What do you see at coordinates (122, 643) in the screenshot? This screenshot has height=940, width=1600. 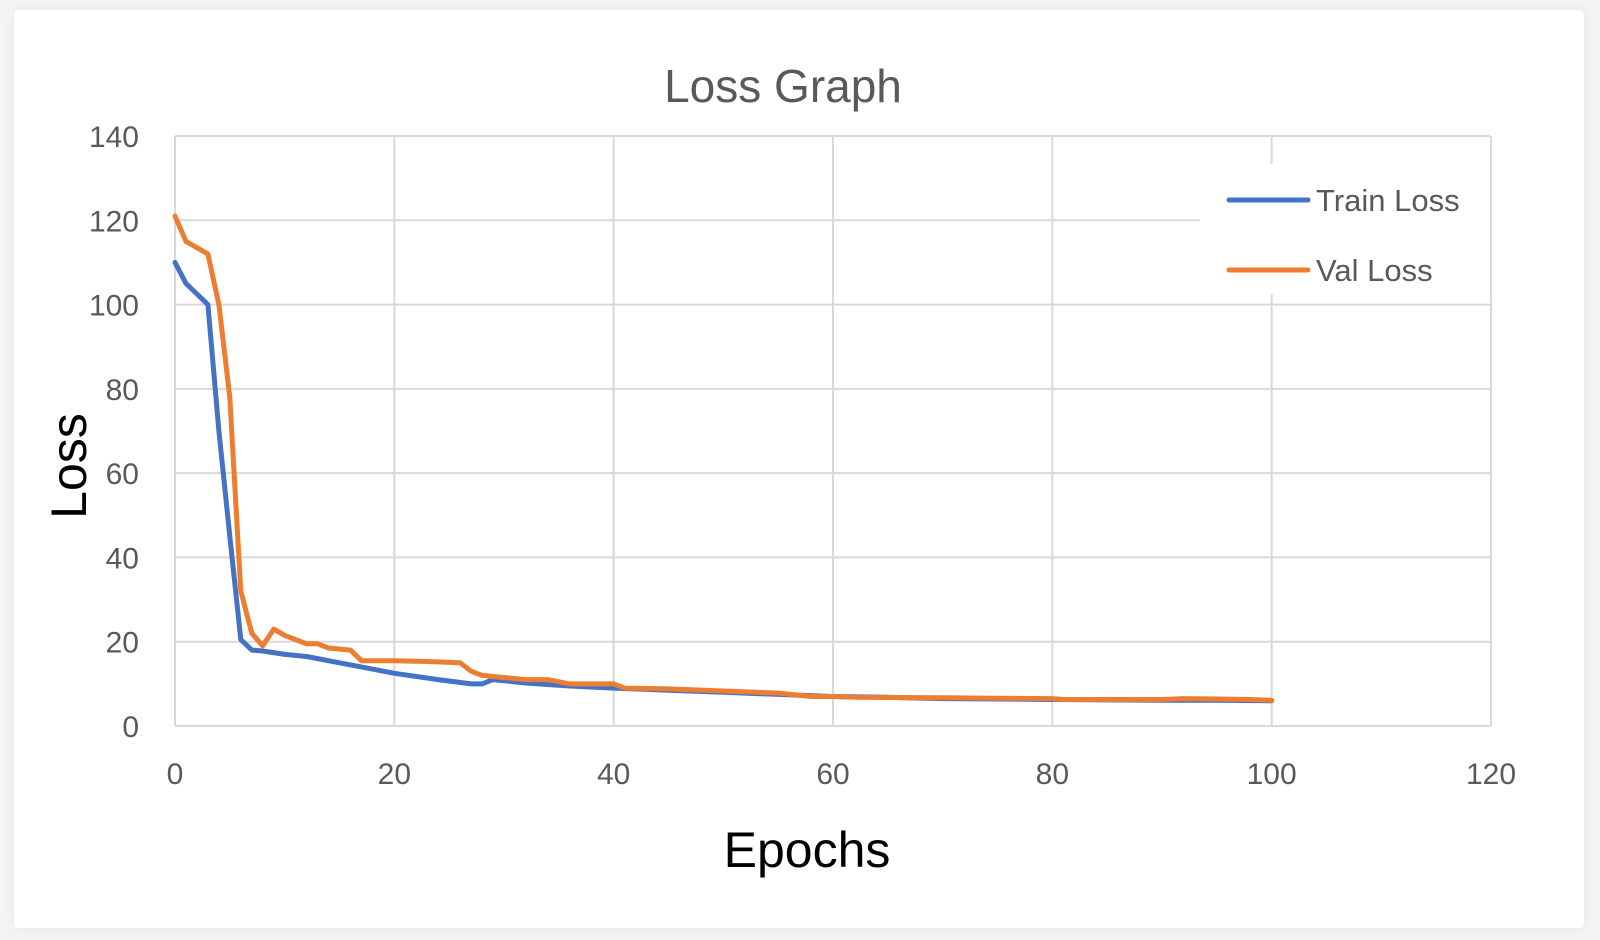 I see `y-tick-label: 20` at bounding box center [122, 643].